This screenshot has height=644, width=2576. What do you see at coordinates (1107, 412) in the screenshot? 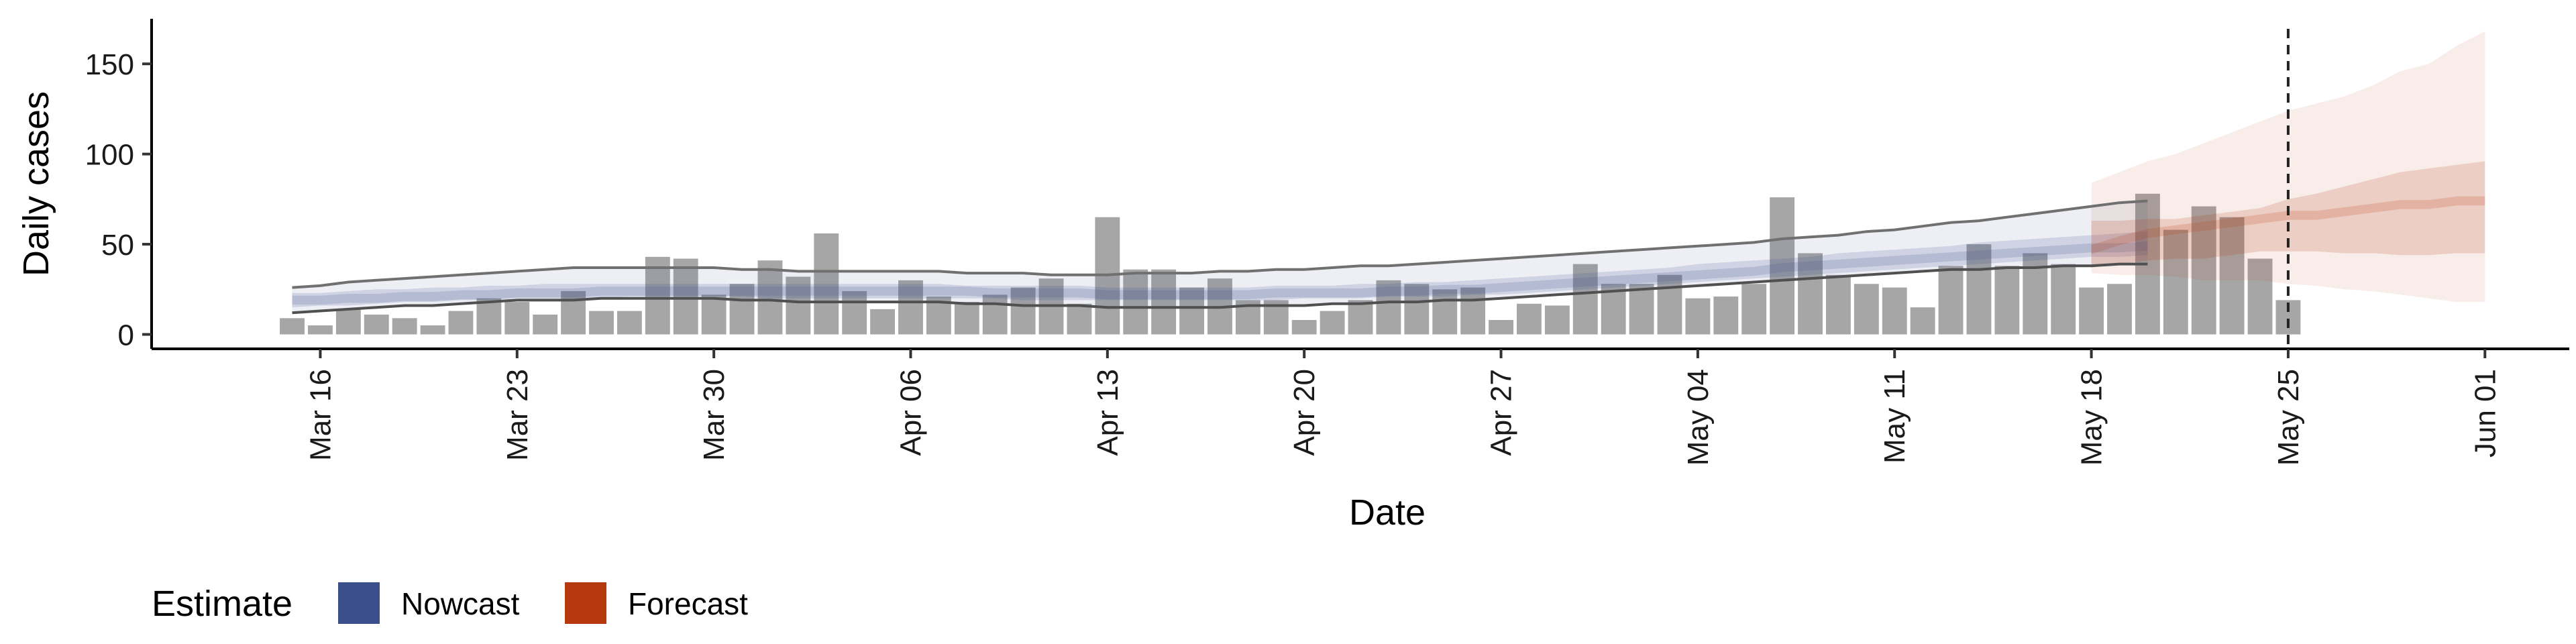
I see `x-tick-label: Apr 13` at bounding box center [1107, 412].